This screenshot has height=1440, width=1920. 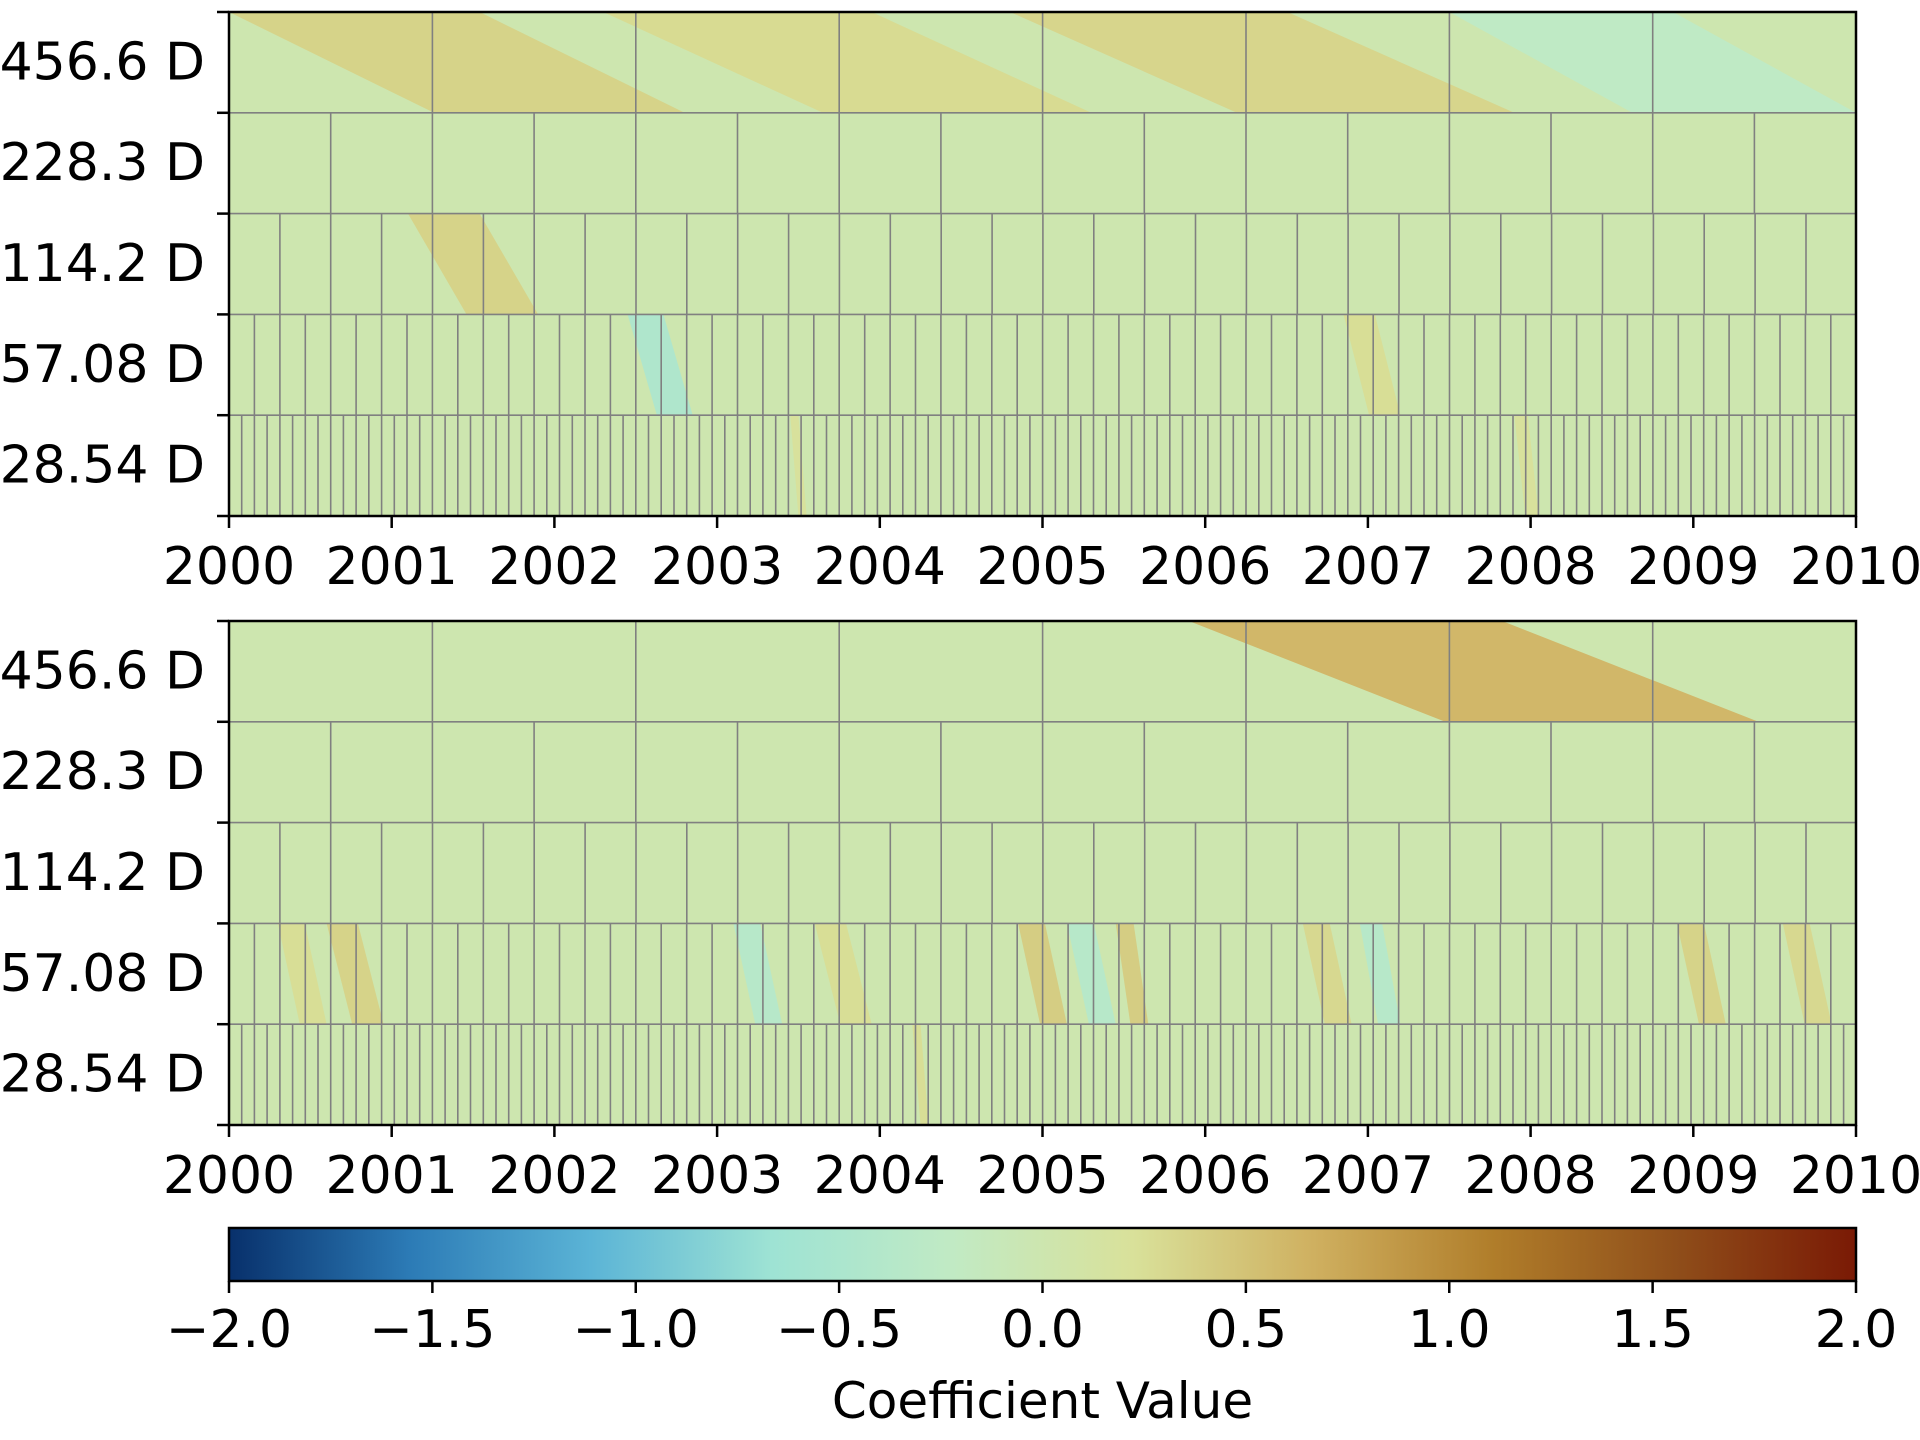 I want to click on colorbar-tick-label: −1.5, so click(x=432, y=1330).